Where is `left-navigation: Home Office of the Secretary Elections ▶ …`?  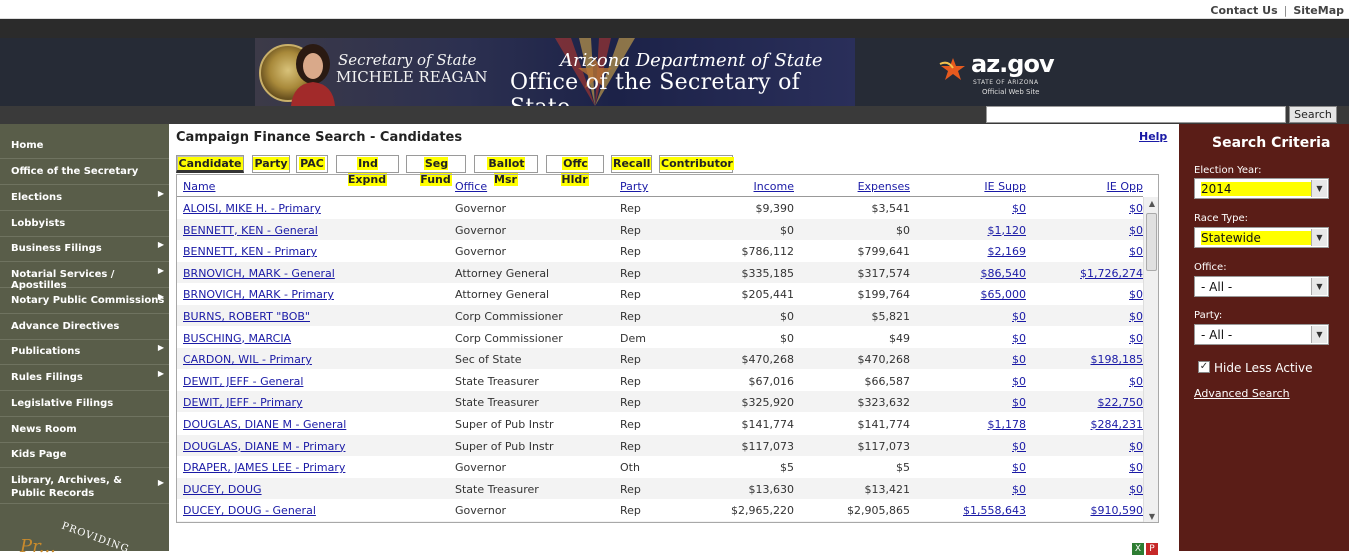 left-navigation: Home Office of the Secretary Elections ▶ … is located at coordinates (84, 340).